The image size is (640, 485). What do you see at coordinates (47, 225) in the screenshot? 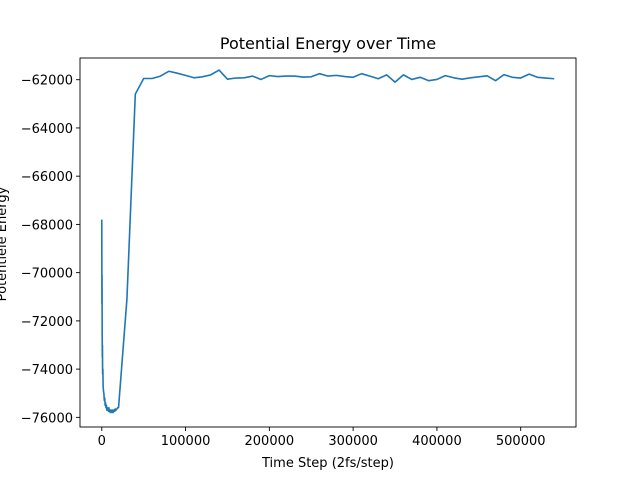
I see `y-tick-label: −68000` at bounding box center [47, 225].